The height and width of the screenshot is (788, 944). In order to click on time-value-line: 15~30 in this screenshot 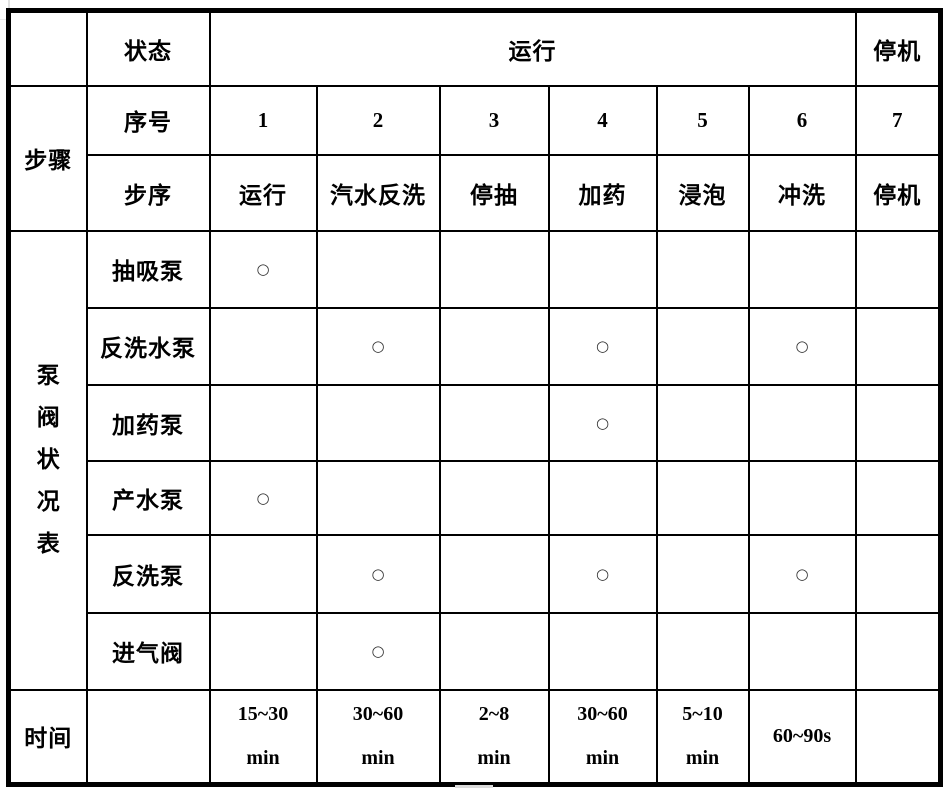, I will do `click(263, 714)`.